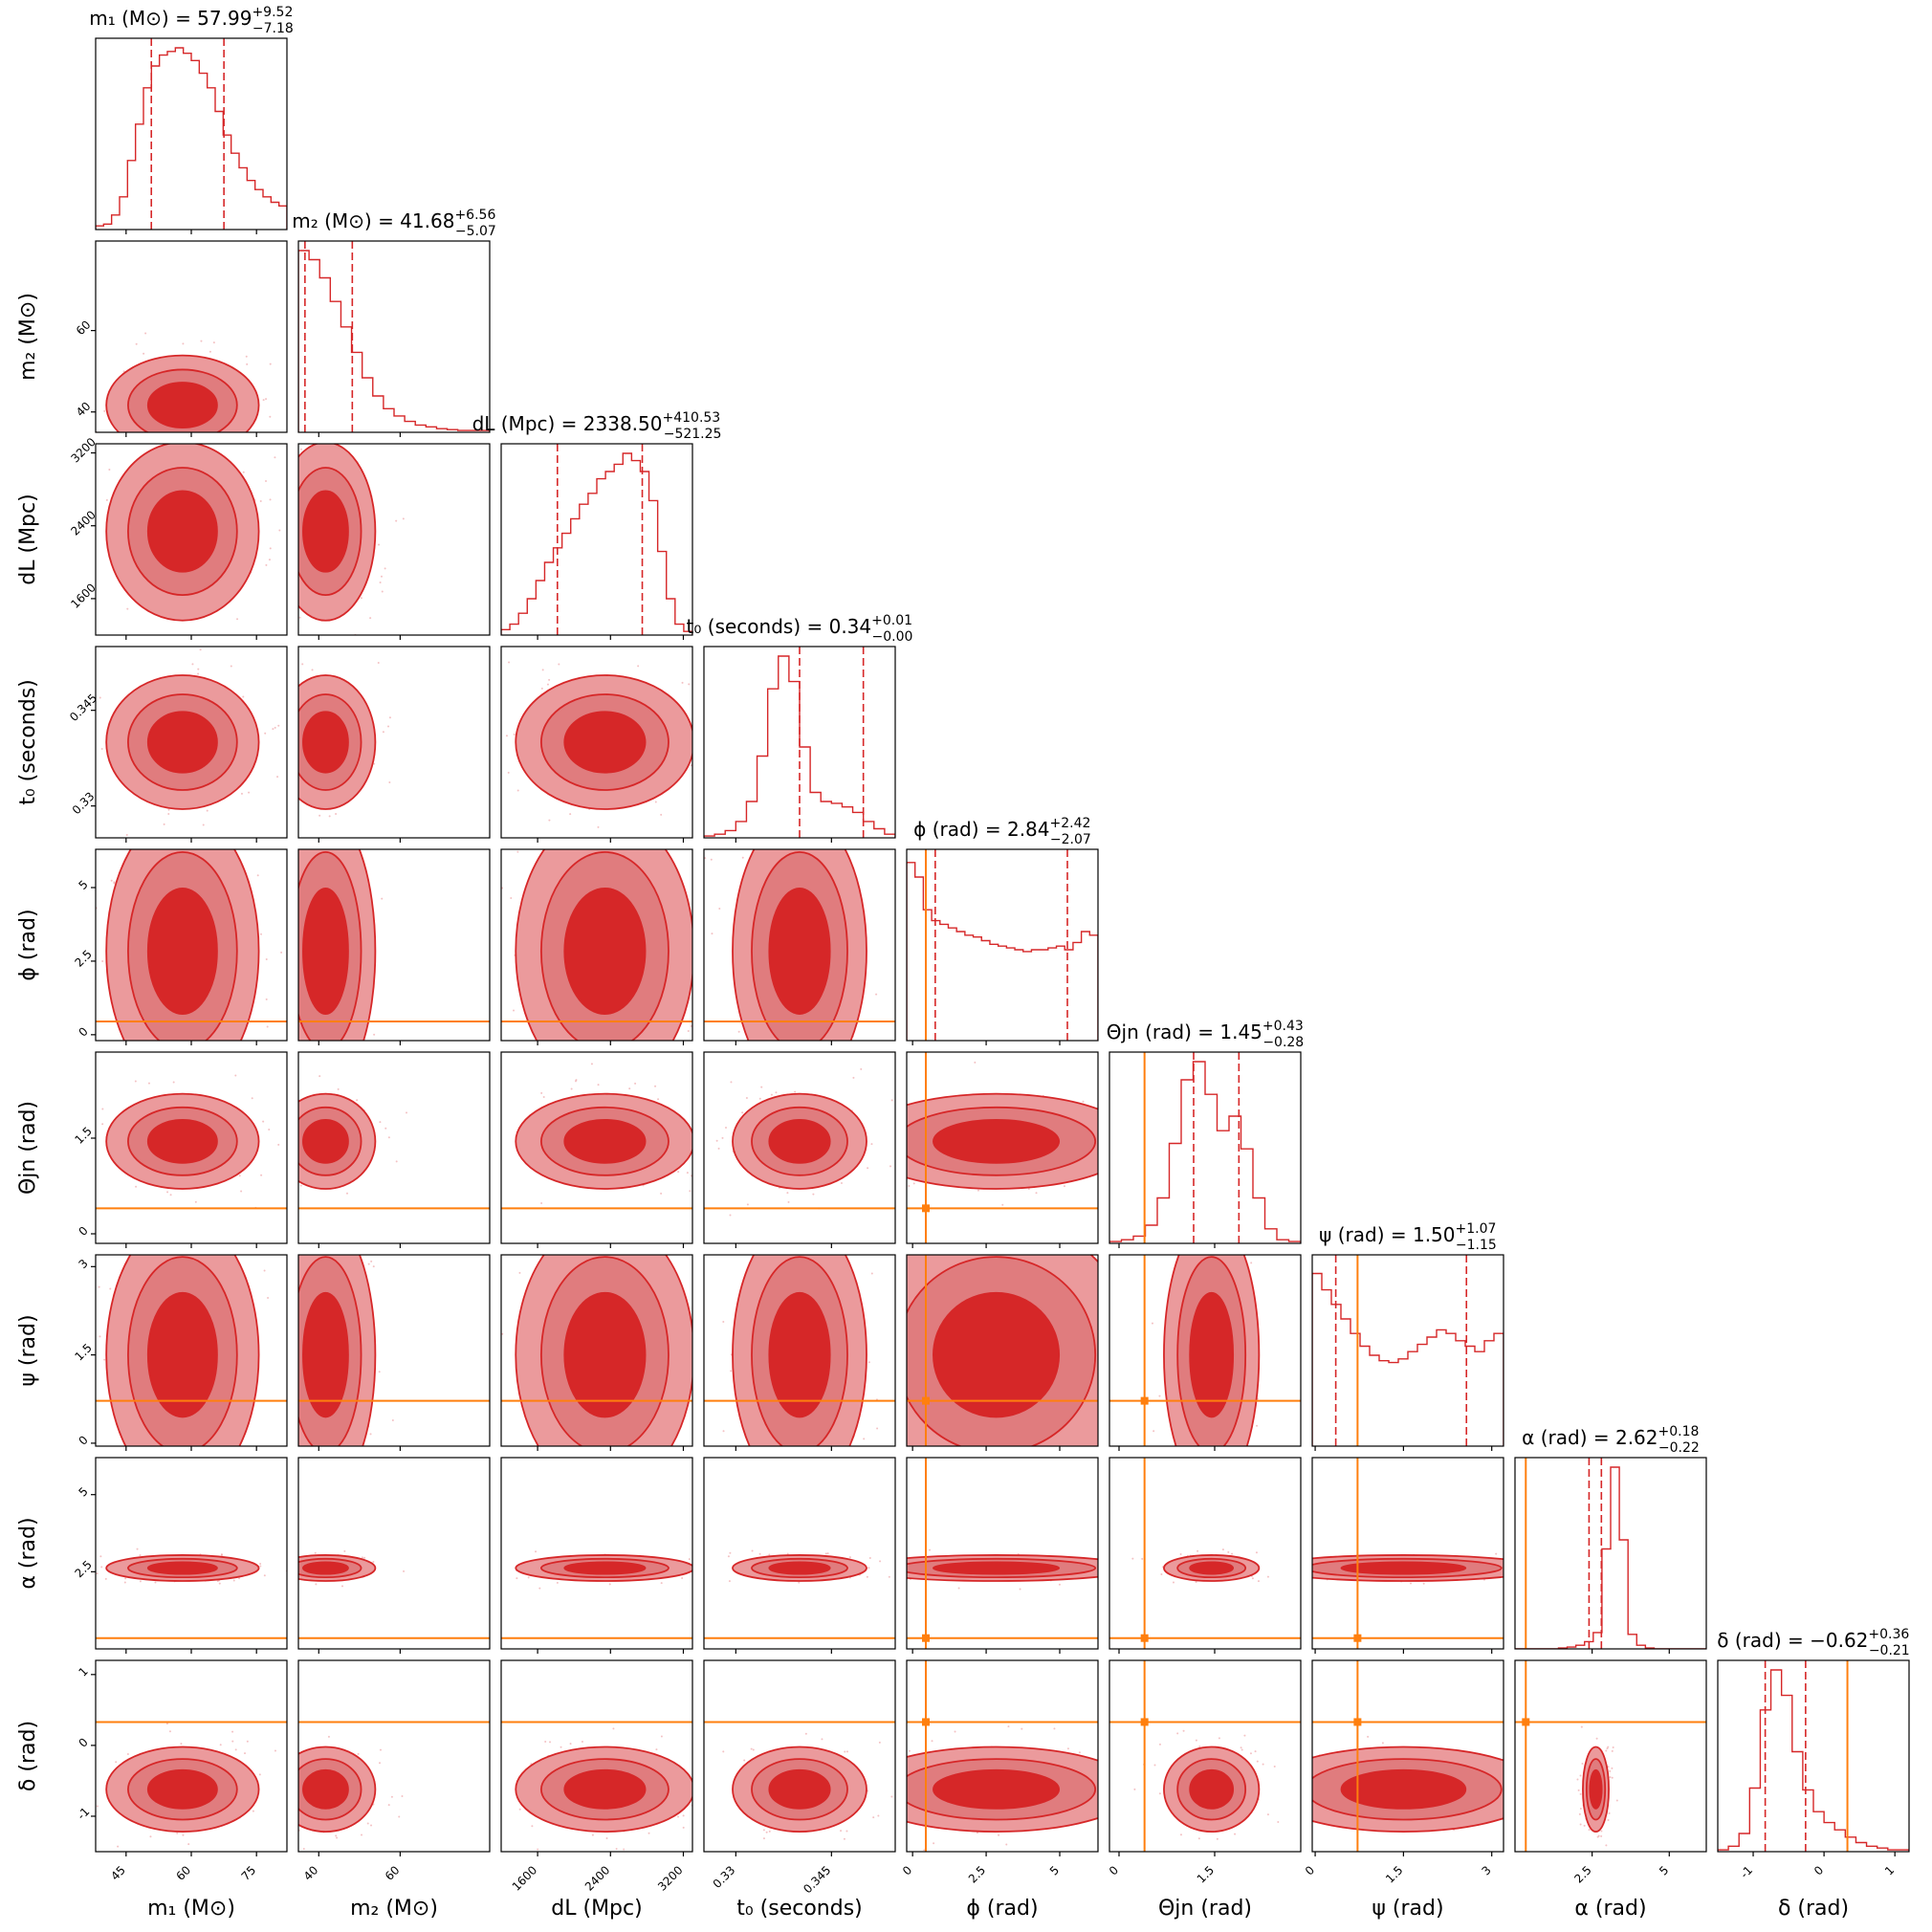 The image size is (1932, 1932). Describe the element at coordinates (191, 20) in the screenshot. I see `panel-title-m1: m₁ (M⊙) = 57.99+9.52 −7.18` at that location.